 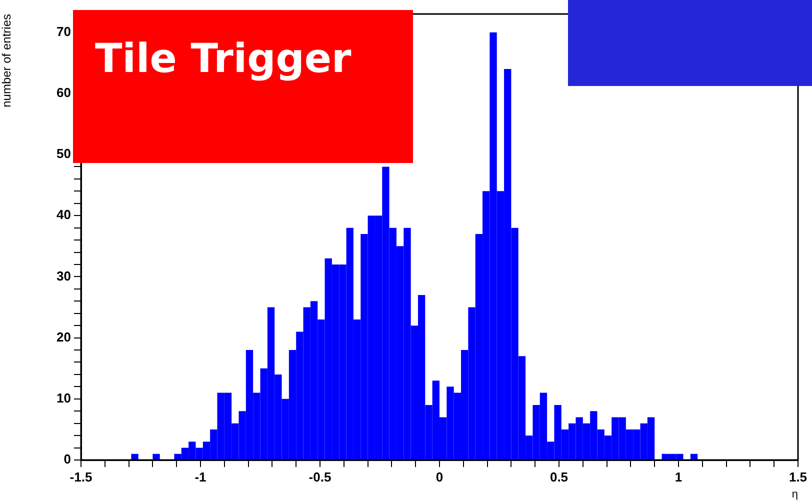 What do you see at coordinates (63, 276) in the screenshot?
I see `y-tick-label: 30` at bounding box center [63, 276].